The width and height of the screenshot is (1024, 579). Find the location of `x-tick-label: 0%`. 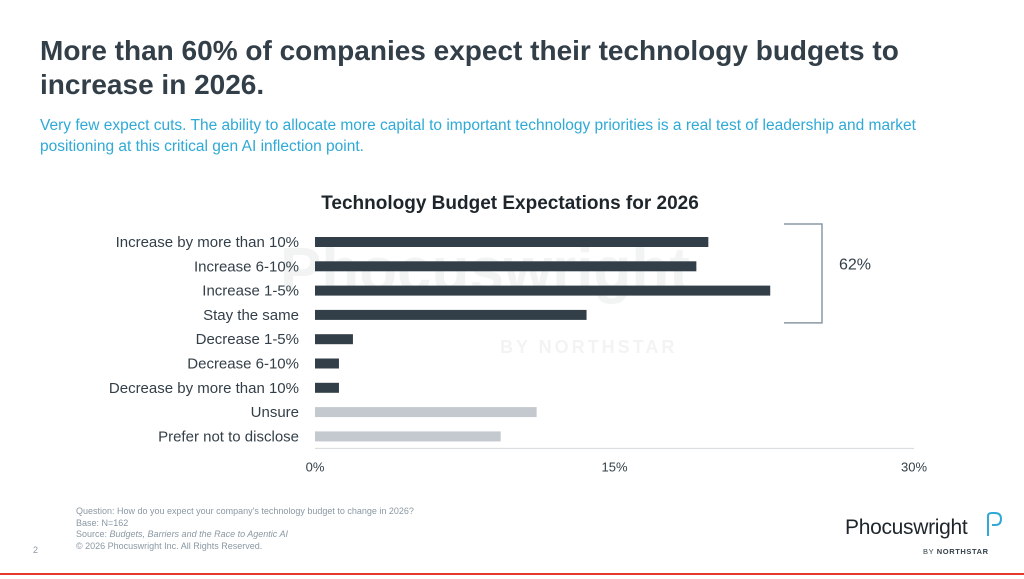

x-tick-label: 0% is located at coordinates (315, 466).